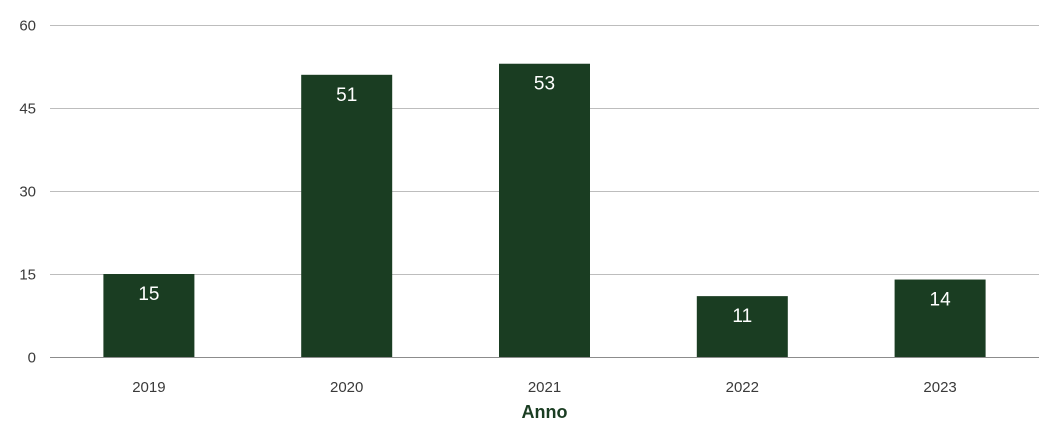 Image resolution: width=1039 pixels, height=421 pixels. Describe the element at coordinates (742, 387) in the screenshot. I see `x-tick-label-2022: 2022` at that location.